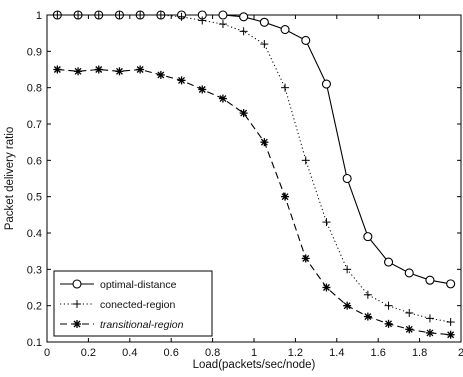  Describe the element at coordinates (39, 16) in the screenshot. I see `y-tick-label: 1` at that location.